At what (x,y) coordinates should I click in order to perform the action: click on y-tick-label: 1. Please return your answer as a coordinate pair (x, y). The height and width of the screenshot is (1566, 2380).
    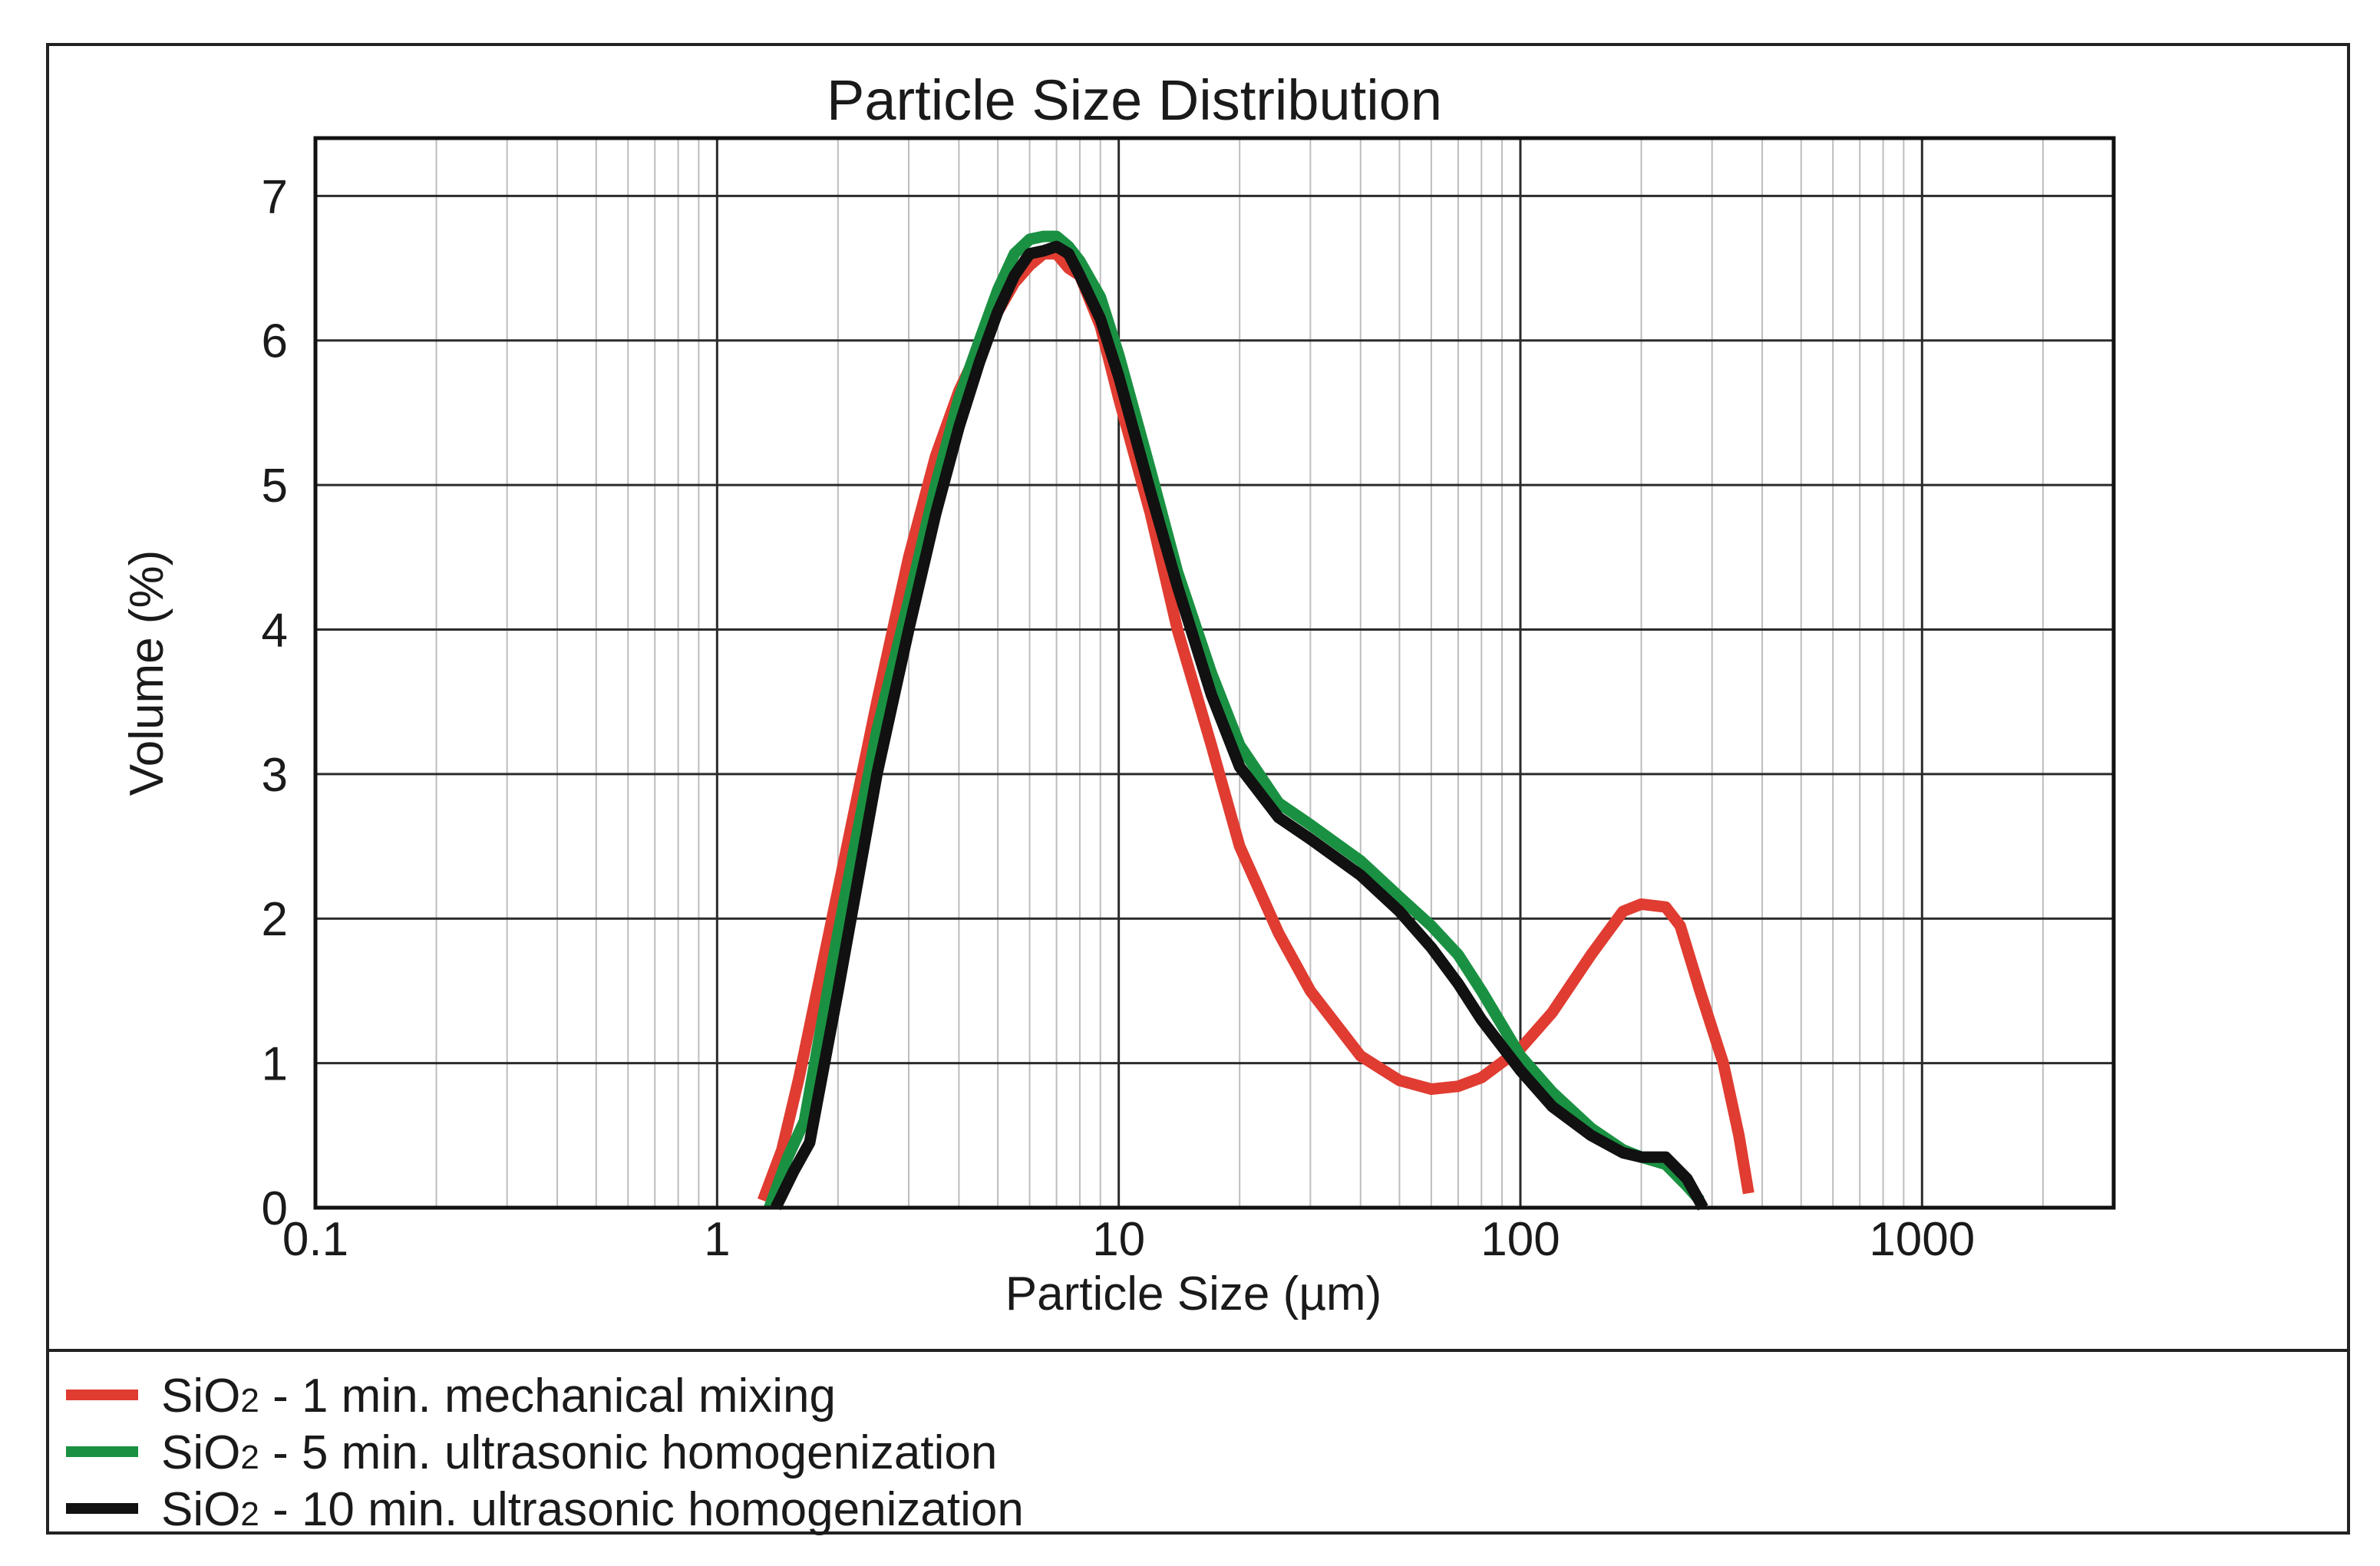
    Looking at the image, I should click on (275, 1064).